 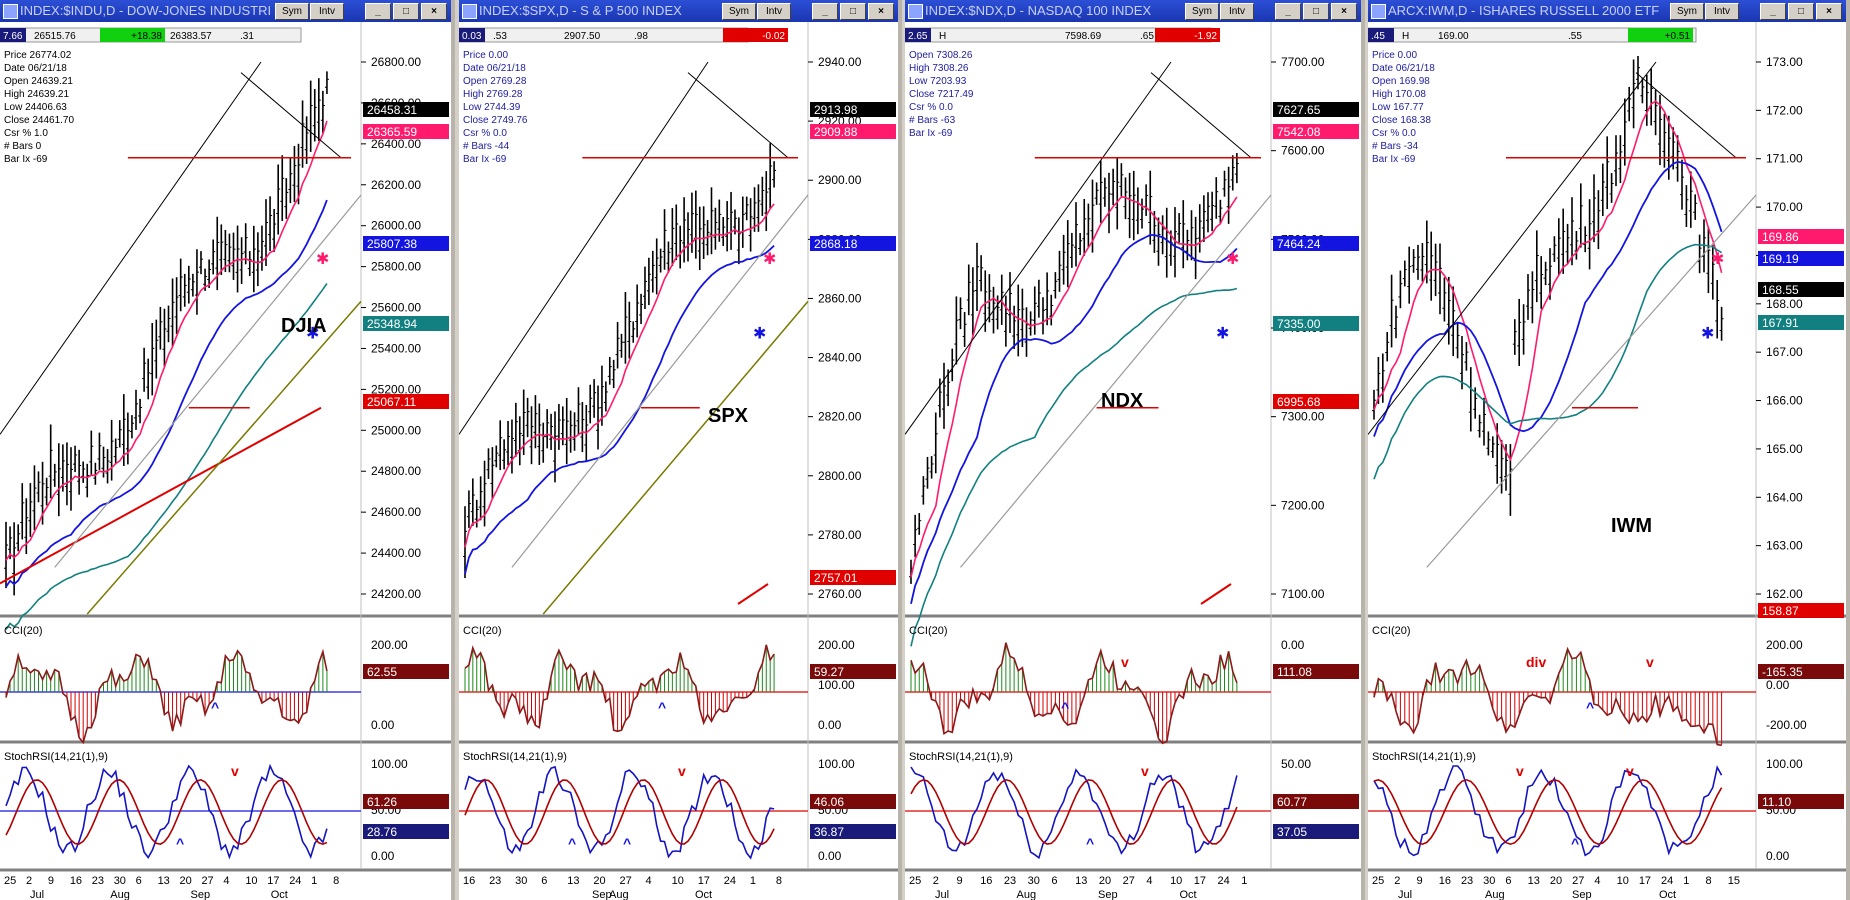 What do you see at coordinates (38, 81) in the screenshot?
I see `info-line: Open 24639.21` at bounding box center [38, 81].